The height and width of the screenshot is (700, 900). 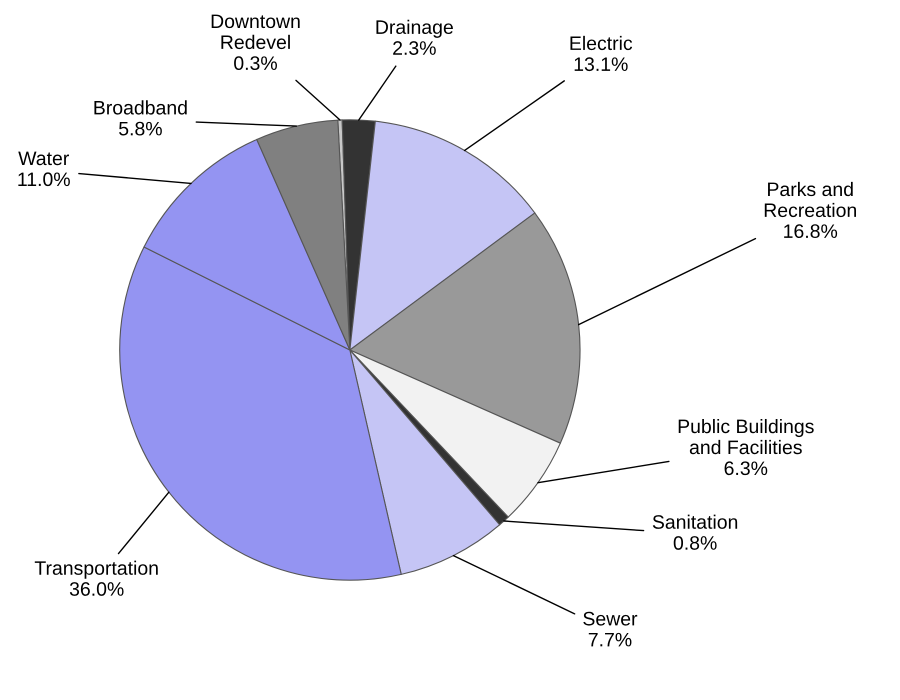 What do you see at coordinates (810, 200) in the screenshot?
I see `slice-label: Parks and Recreation` at bounding box center [810, 200].